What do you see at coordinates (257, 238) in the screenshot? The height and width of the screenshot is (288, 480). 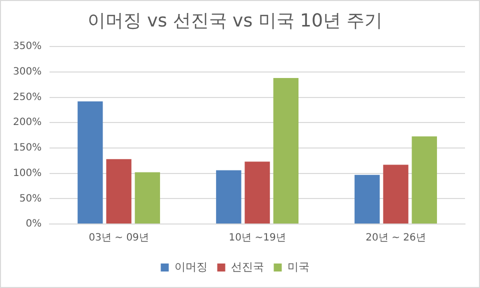 I see `x-tick-label: 10년 ~19년` at bounding box center [257, 238].